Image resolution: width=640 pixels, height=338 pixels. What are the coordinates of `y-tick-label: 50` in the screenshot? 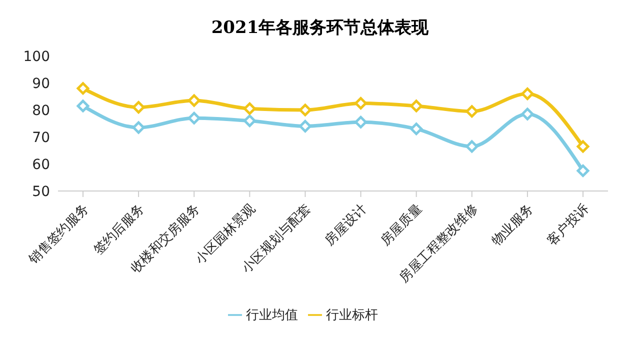 It's located at (41, 192).